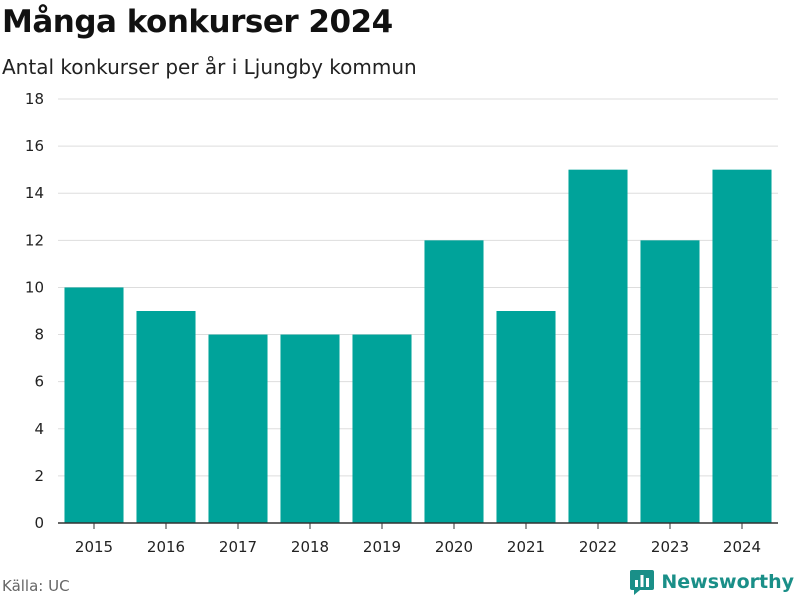 The height and width of the screenshot is (600, 800). I want to click on bar-2019, so click(382, 428).